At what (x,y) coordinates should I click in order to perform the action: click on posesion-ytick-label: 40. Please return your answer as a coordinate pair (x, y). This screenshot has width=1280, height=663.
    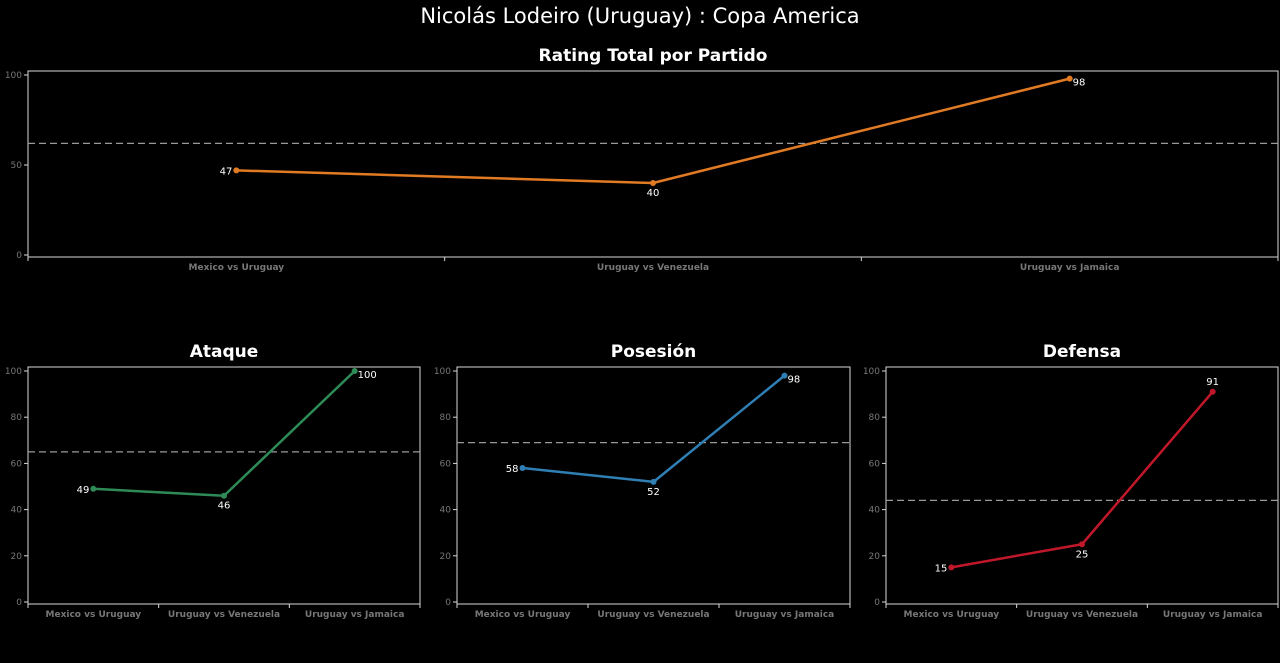
    Looking at the image, I should click on (446, 511).